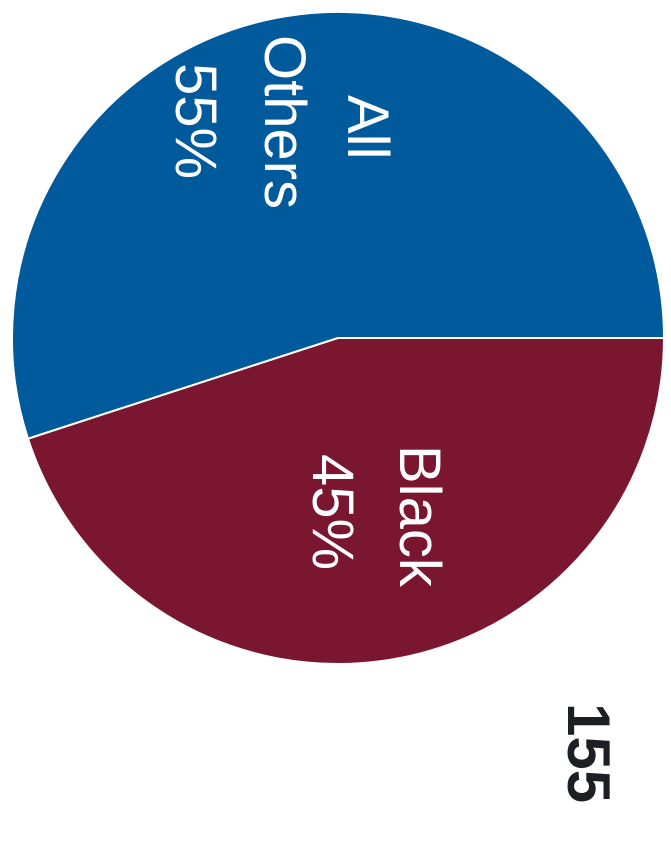 This screenshot has height=845, width=671. Describe the element at coordinates (332, 512) in the screenshot. I see `slice-label-black-percent: 45%` at that location.